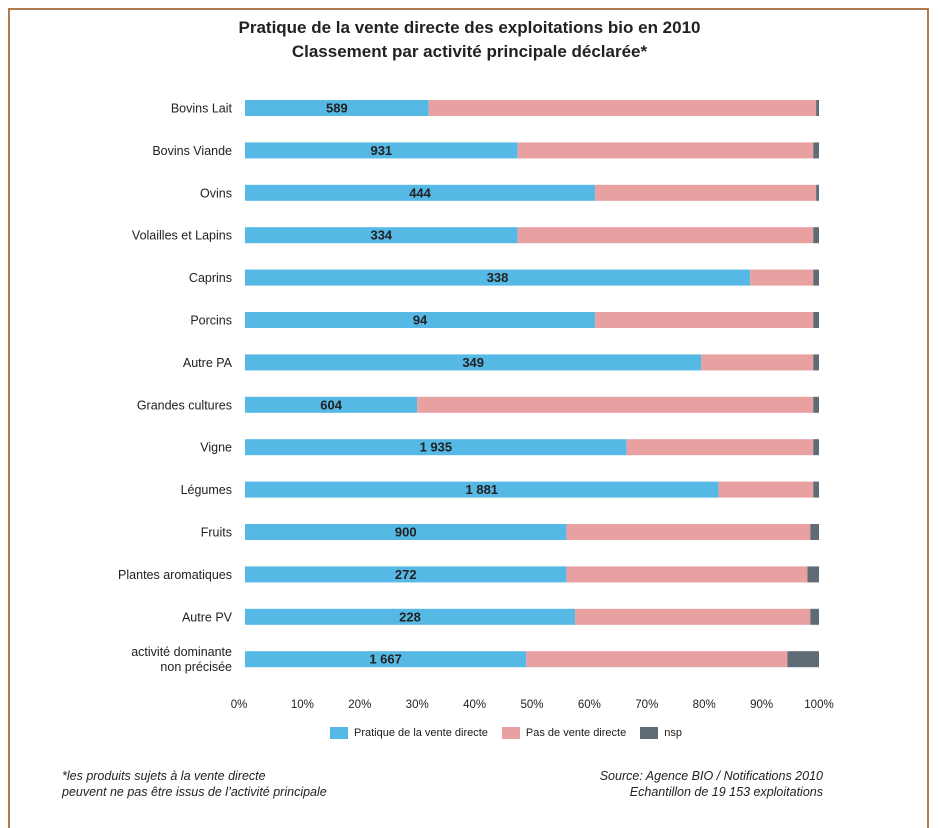 This screenshot has height=828, width=939. What do you see at coordinates (331, 404) in the screenshot?
I see `bar-value-label: 604` at bounding box center [331, 404].